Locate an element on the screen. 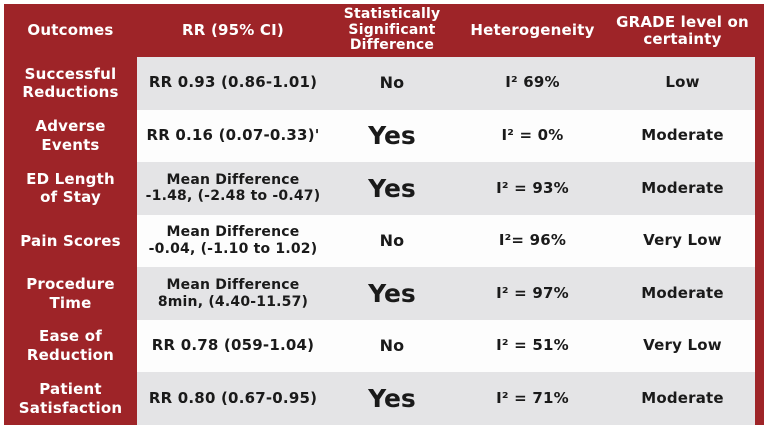  outcome-cell: Procedure Time is located at coordinates (70, 293).